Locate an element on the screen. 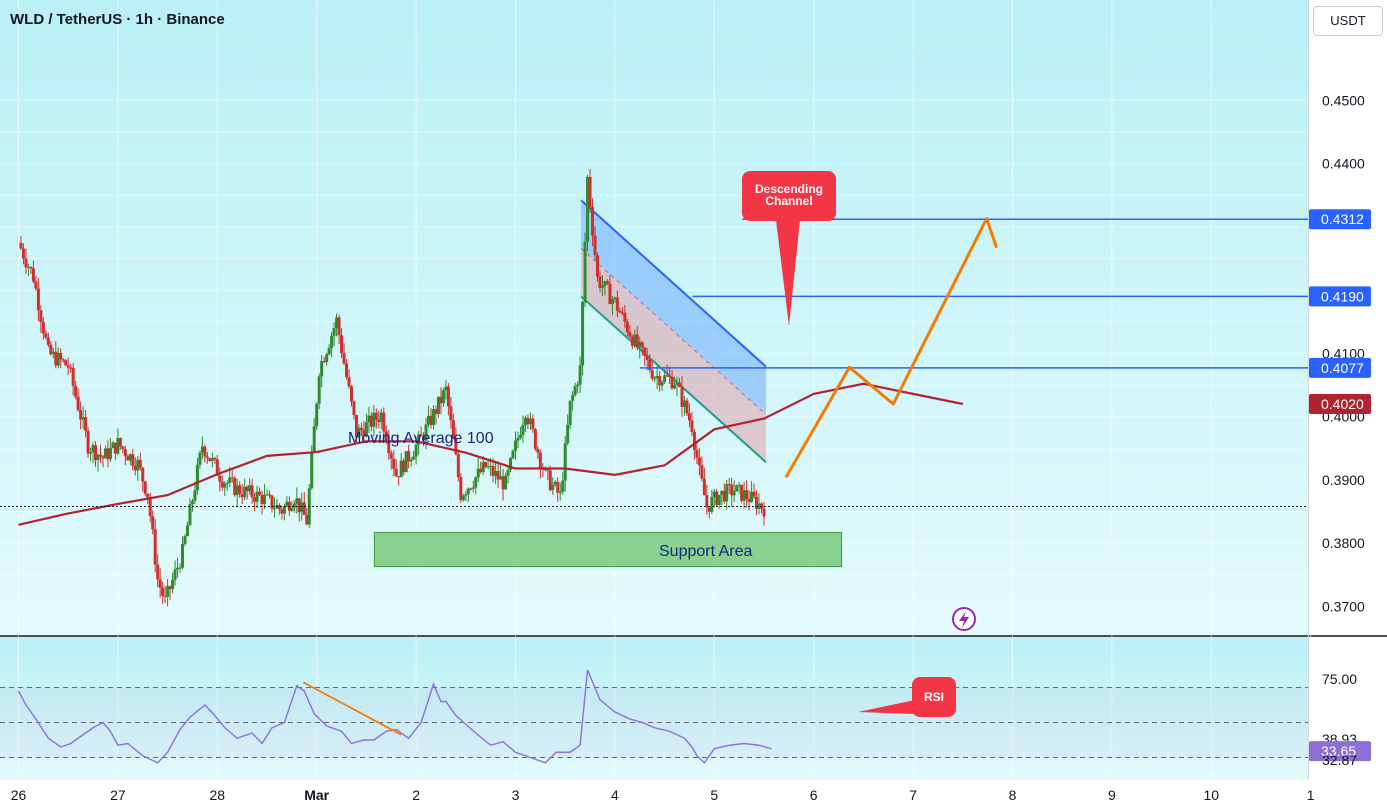 This screenshot has width=1387, height=811. x-tick-label: 4 is located at coordinates (615, 795).